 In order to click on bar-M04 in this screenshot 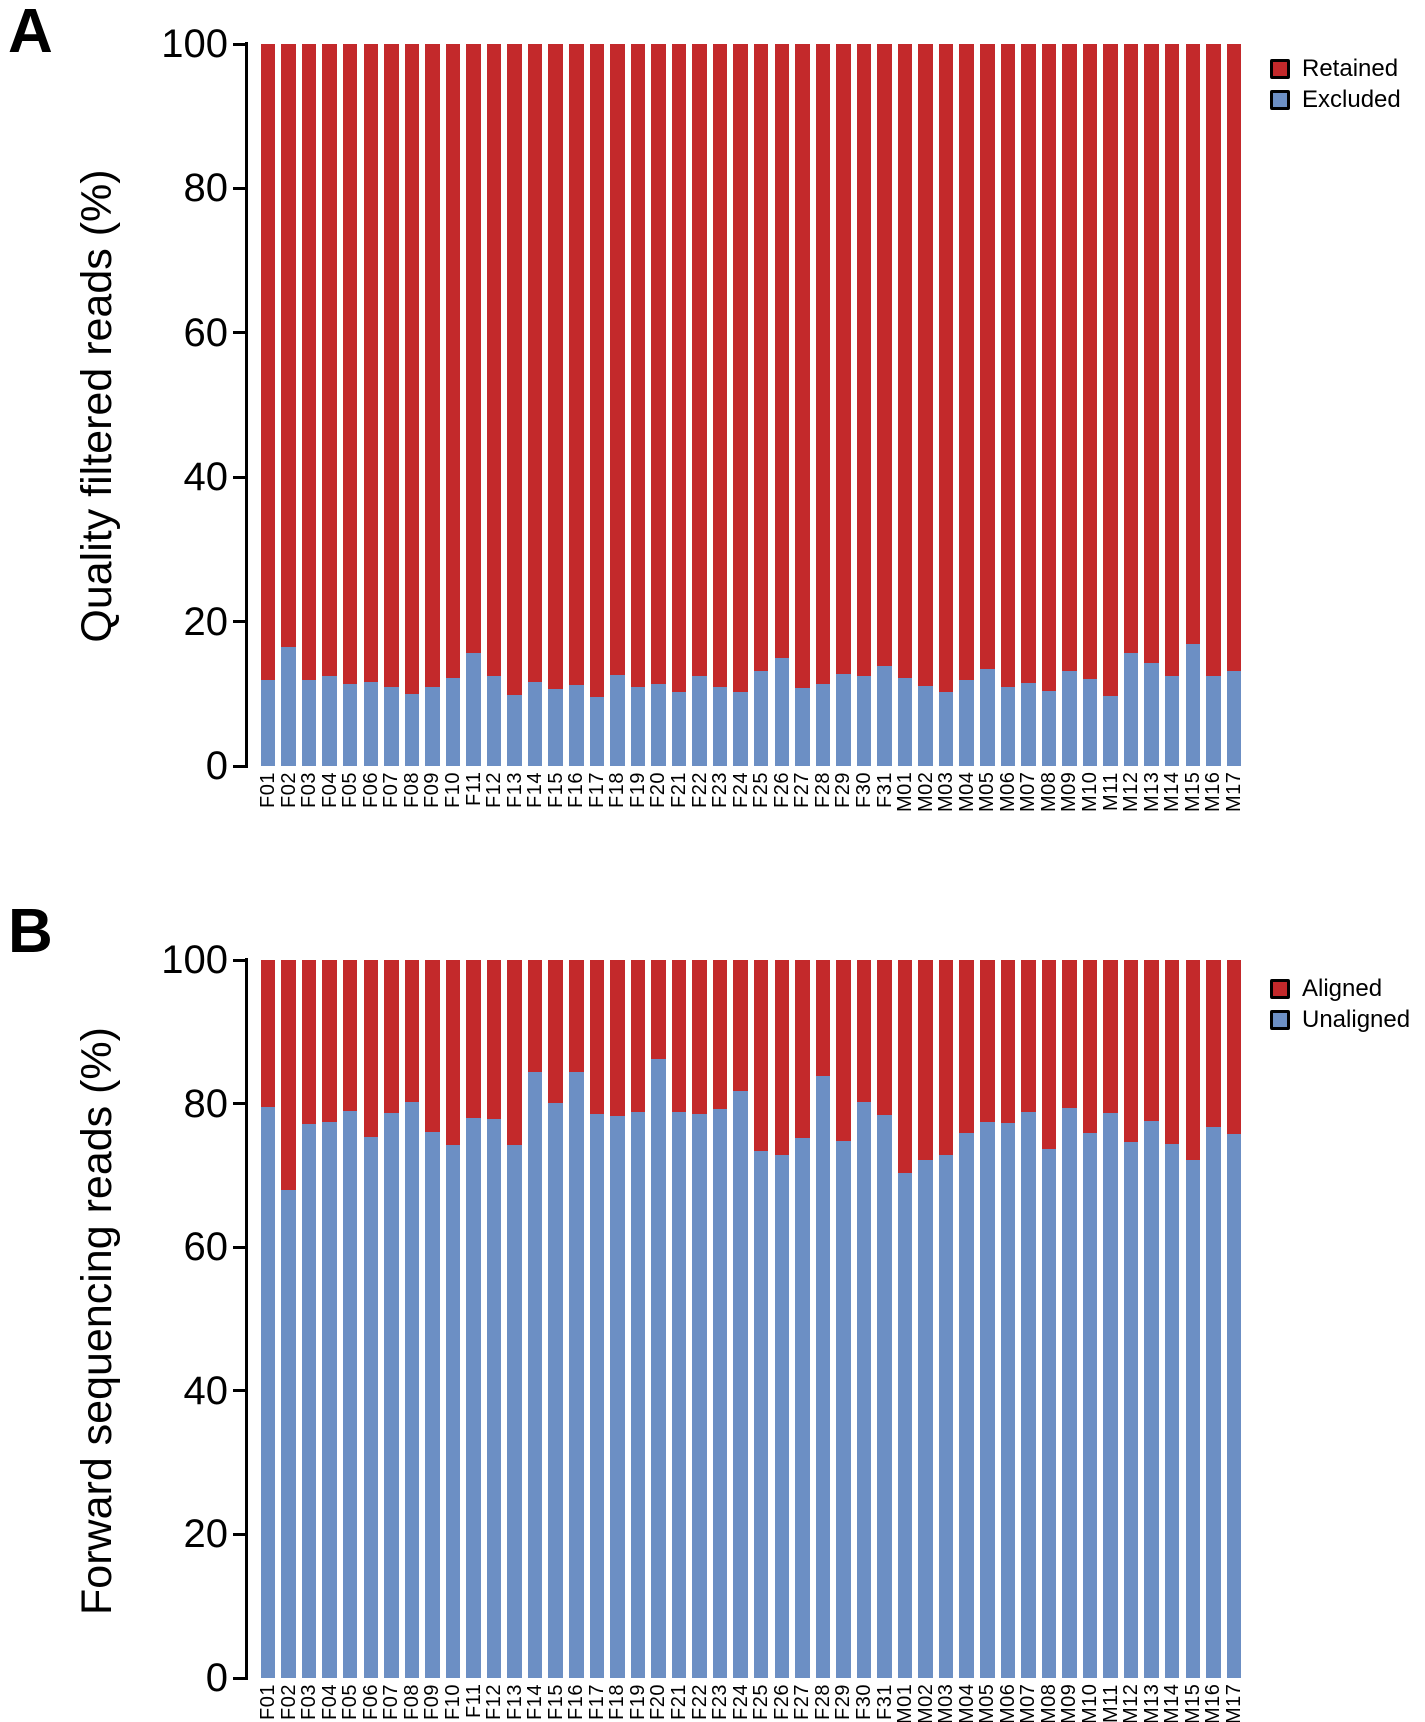, I will do `click(966, 405)`.